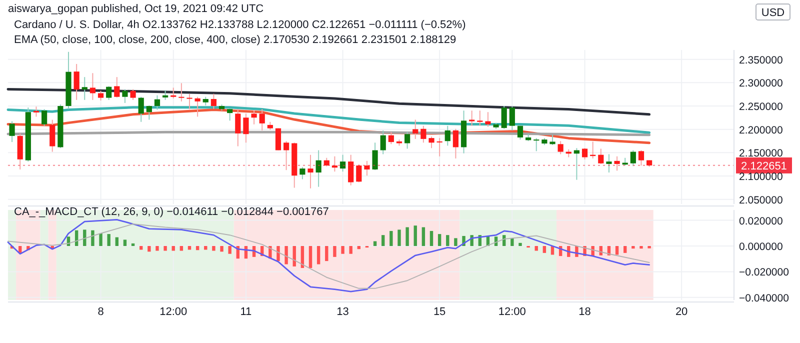 This screenshot has width=800, height=343. I want to click on y-tick-label: 0.000000, so click(761, 247).